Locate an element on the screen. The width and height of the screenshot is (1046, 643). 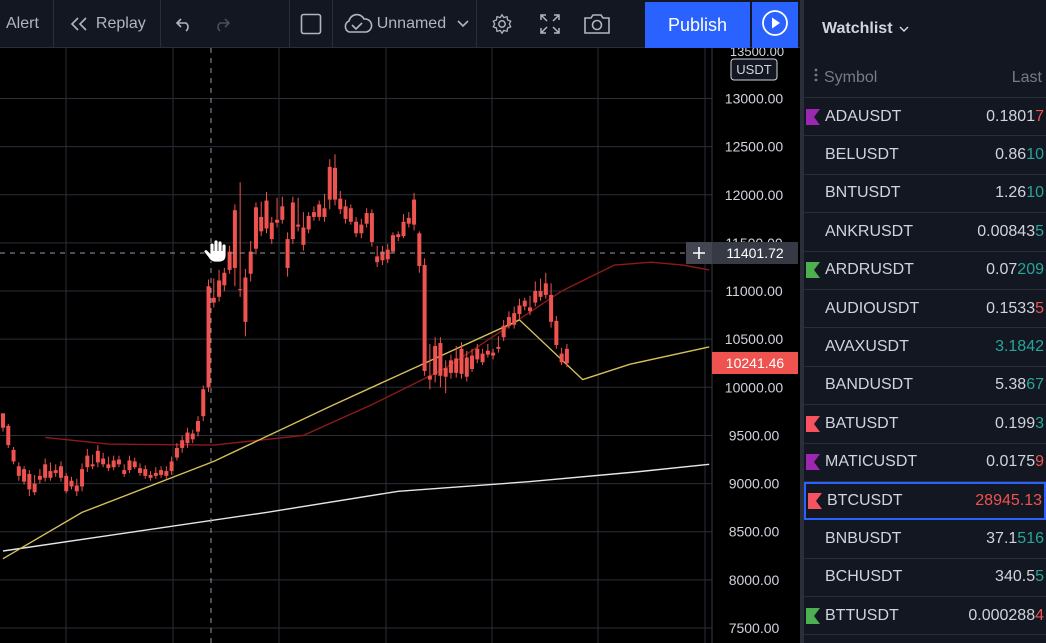
watchlist-row: BTTUSDT 0.0002884 is located at coordinates (925, 616).